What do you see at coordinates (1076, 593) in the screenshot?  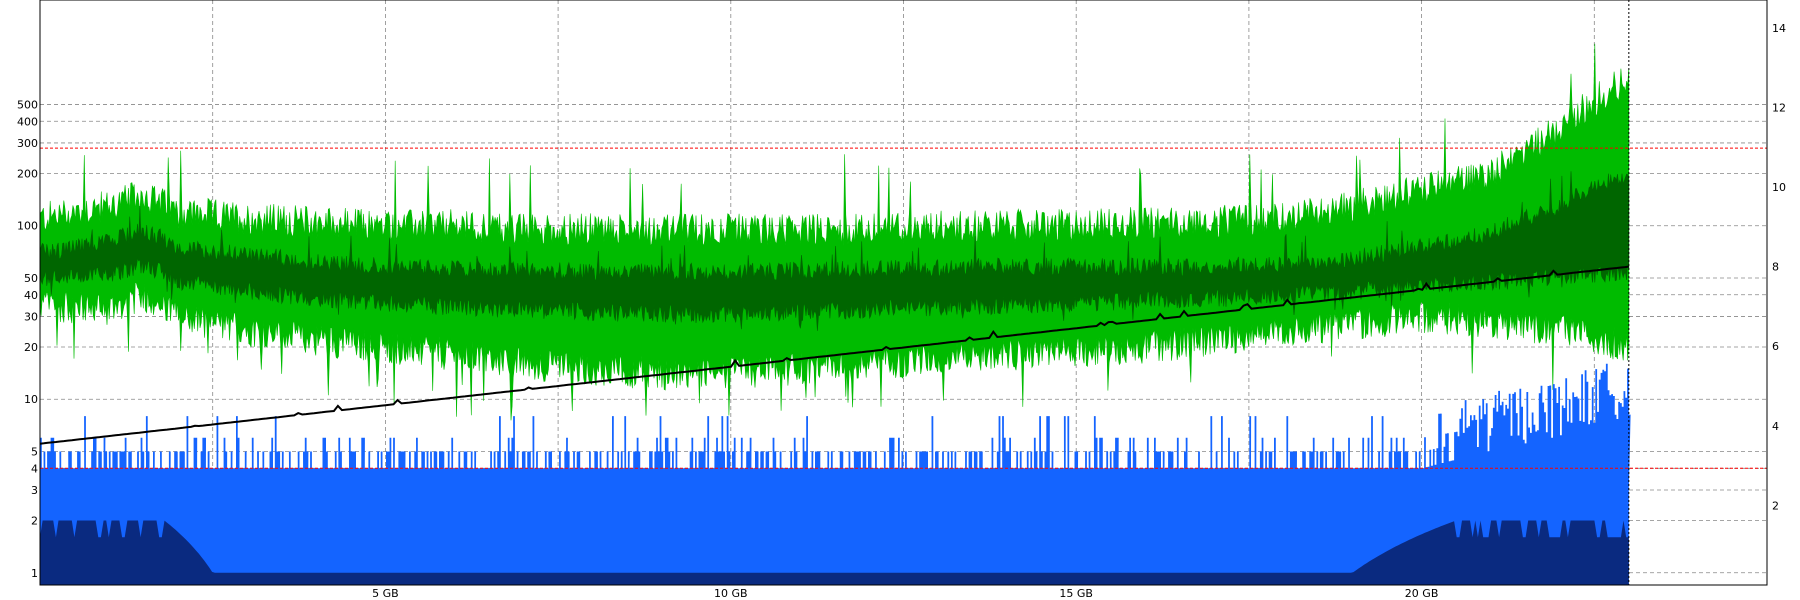 I see `x-tick-label: 15 GB` at bounding box center [1076, 593].